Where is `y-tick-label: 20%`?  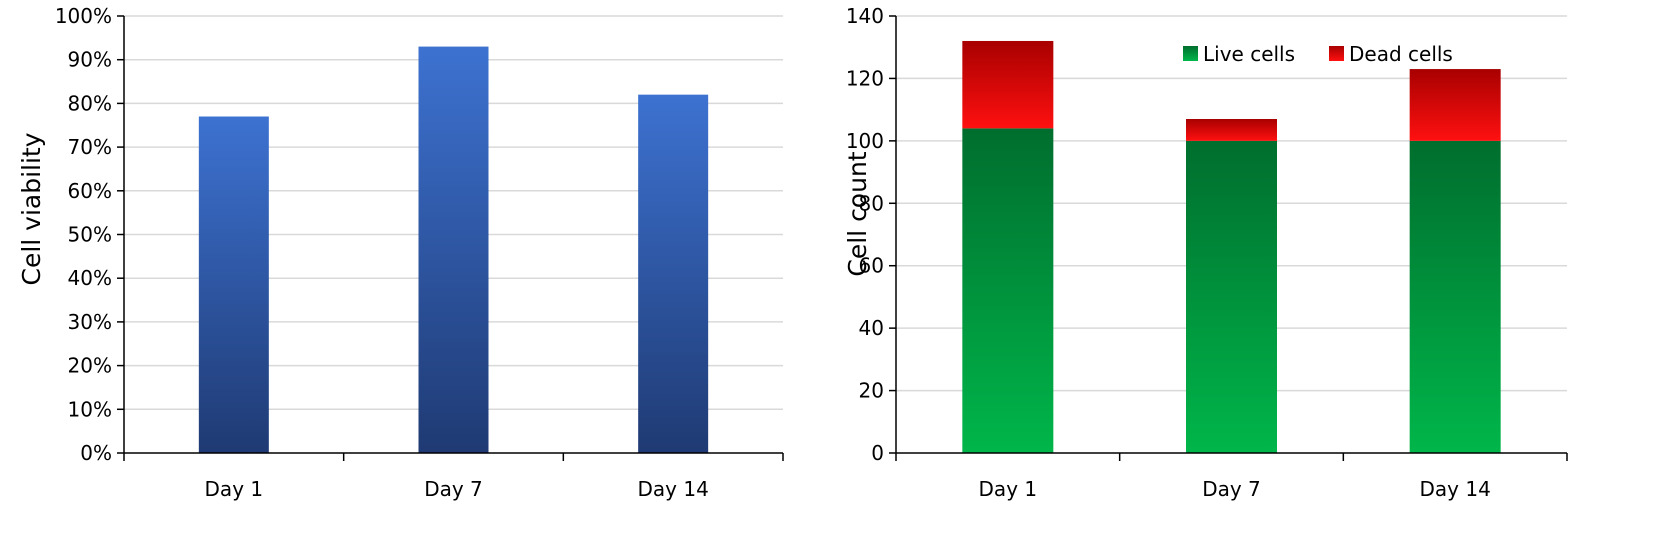 y-tick-label: 20% is located at coordinates (90, 366).